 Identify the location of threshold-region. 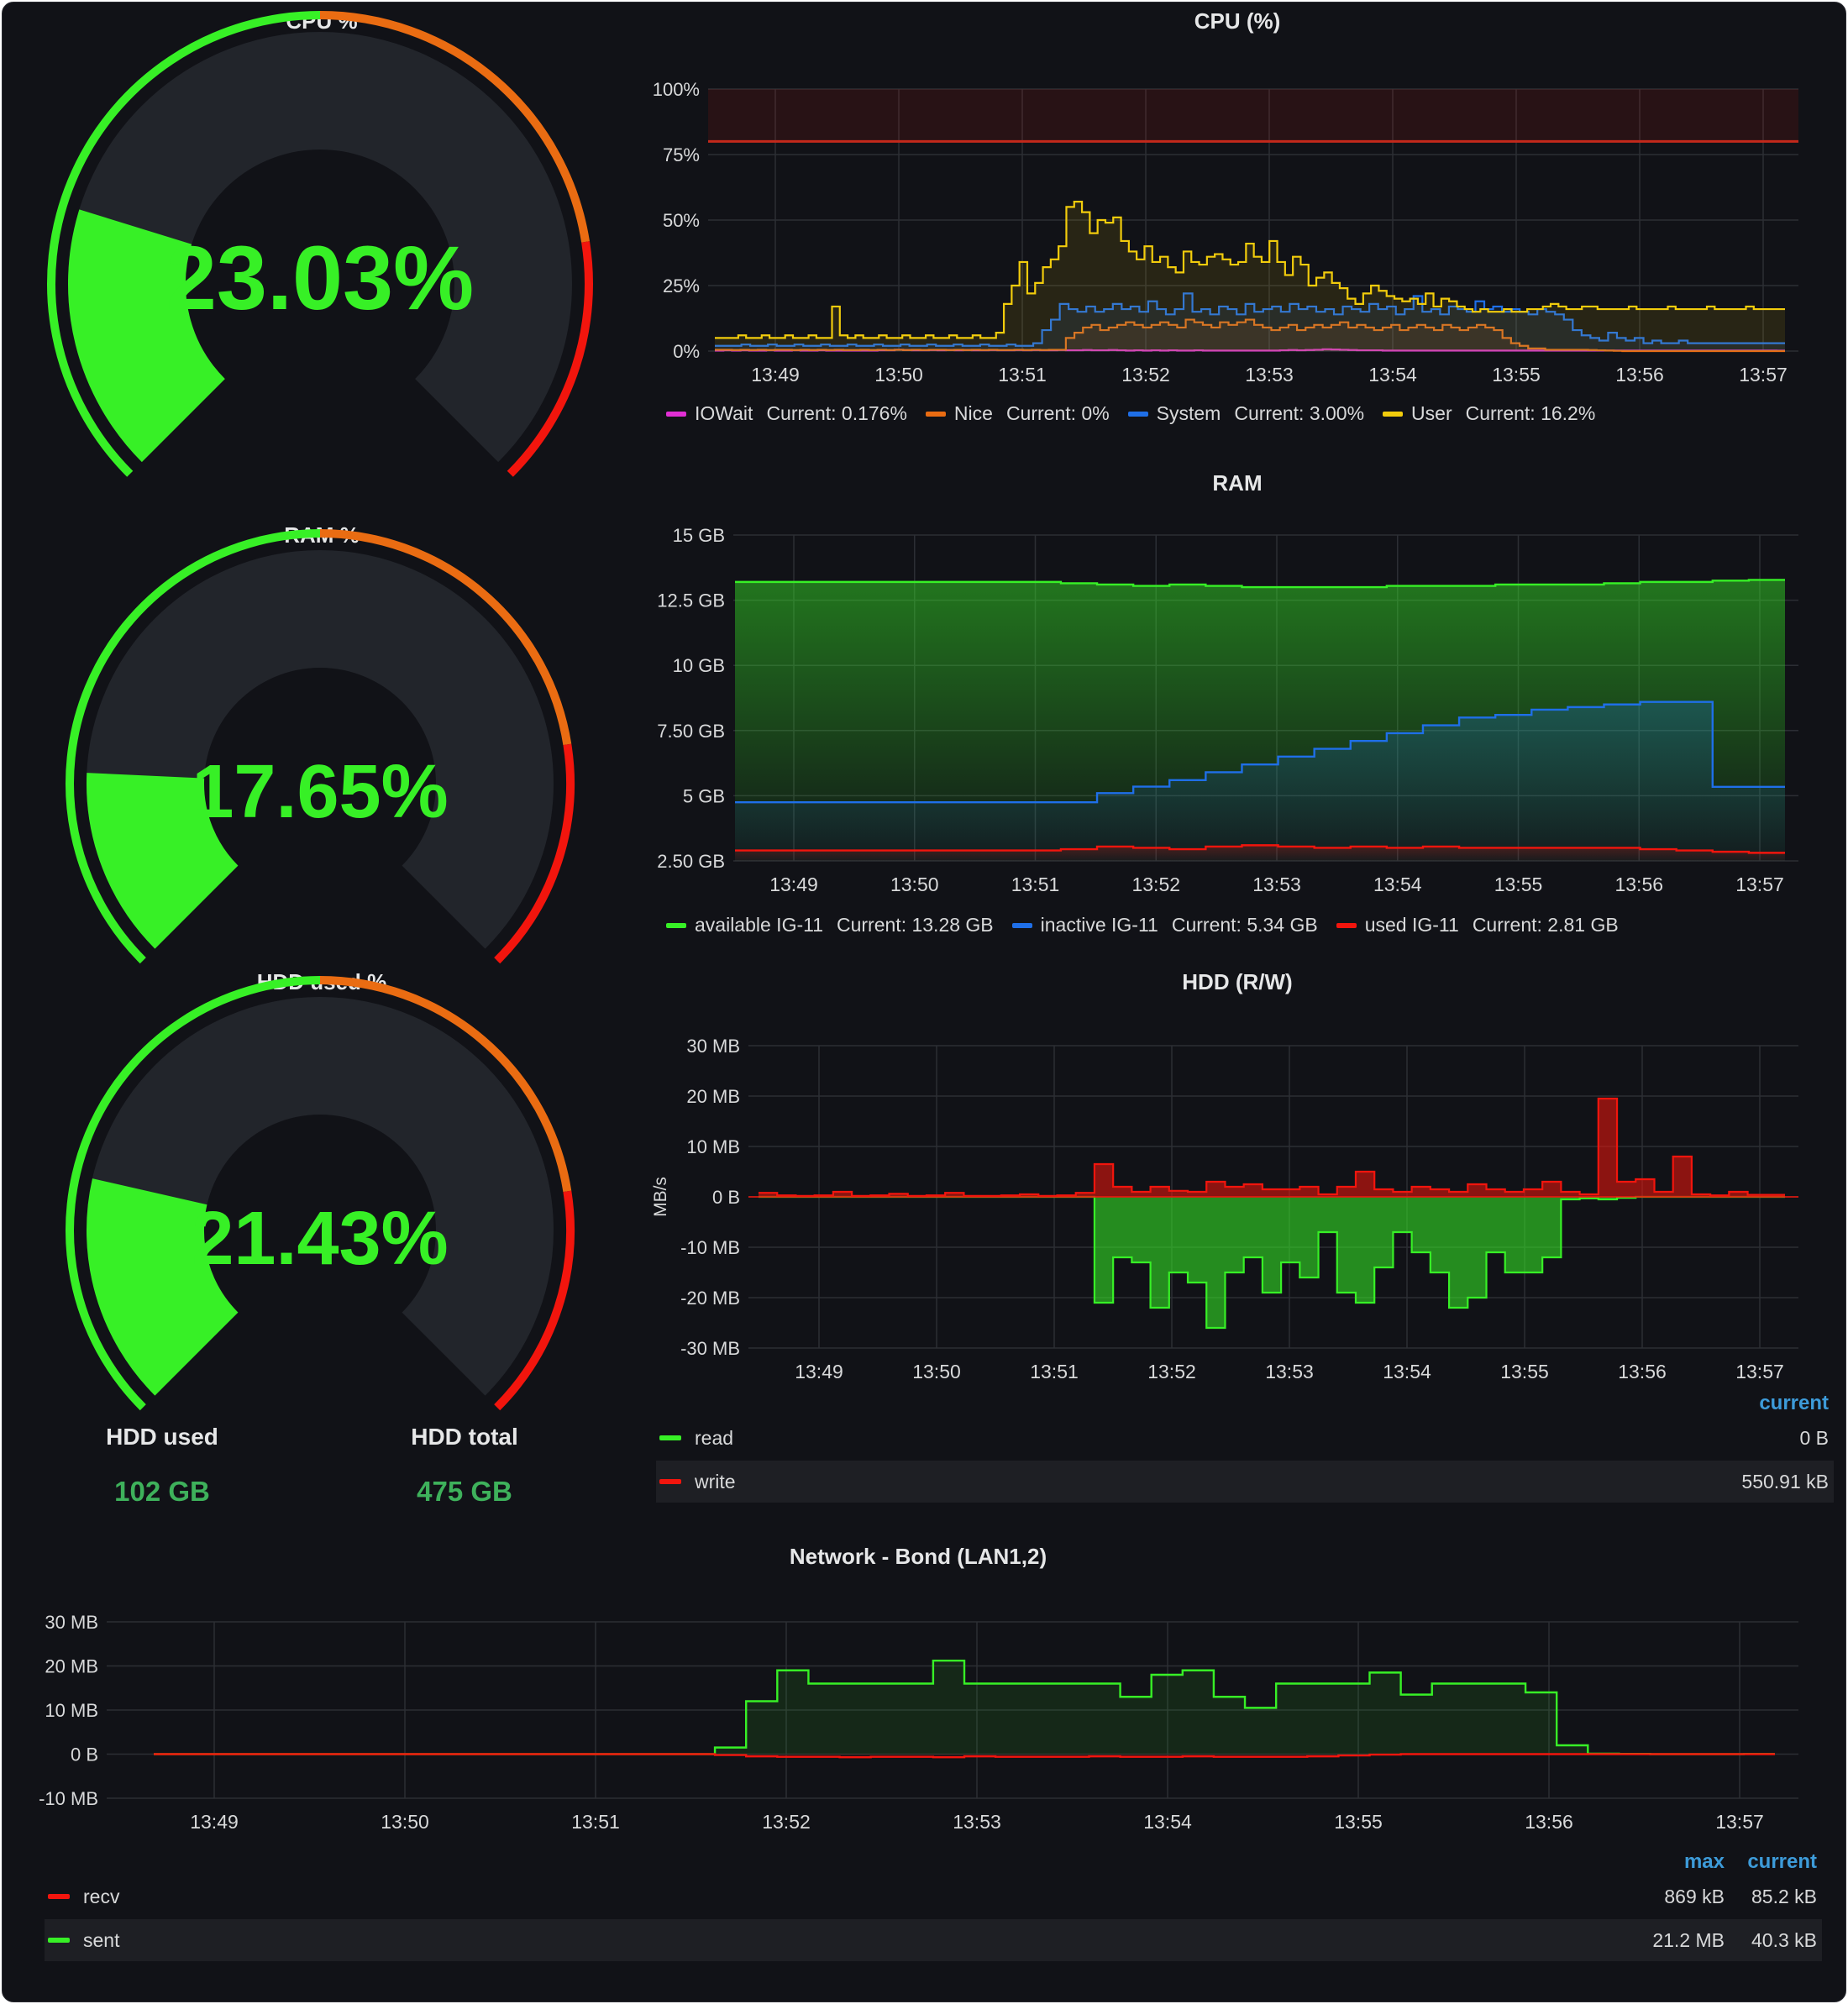
(1253, 115).